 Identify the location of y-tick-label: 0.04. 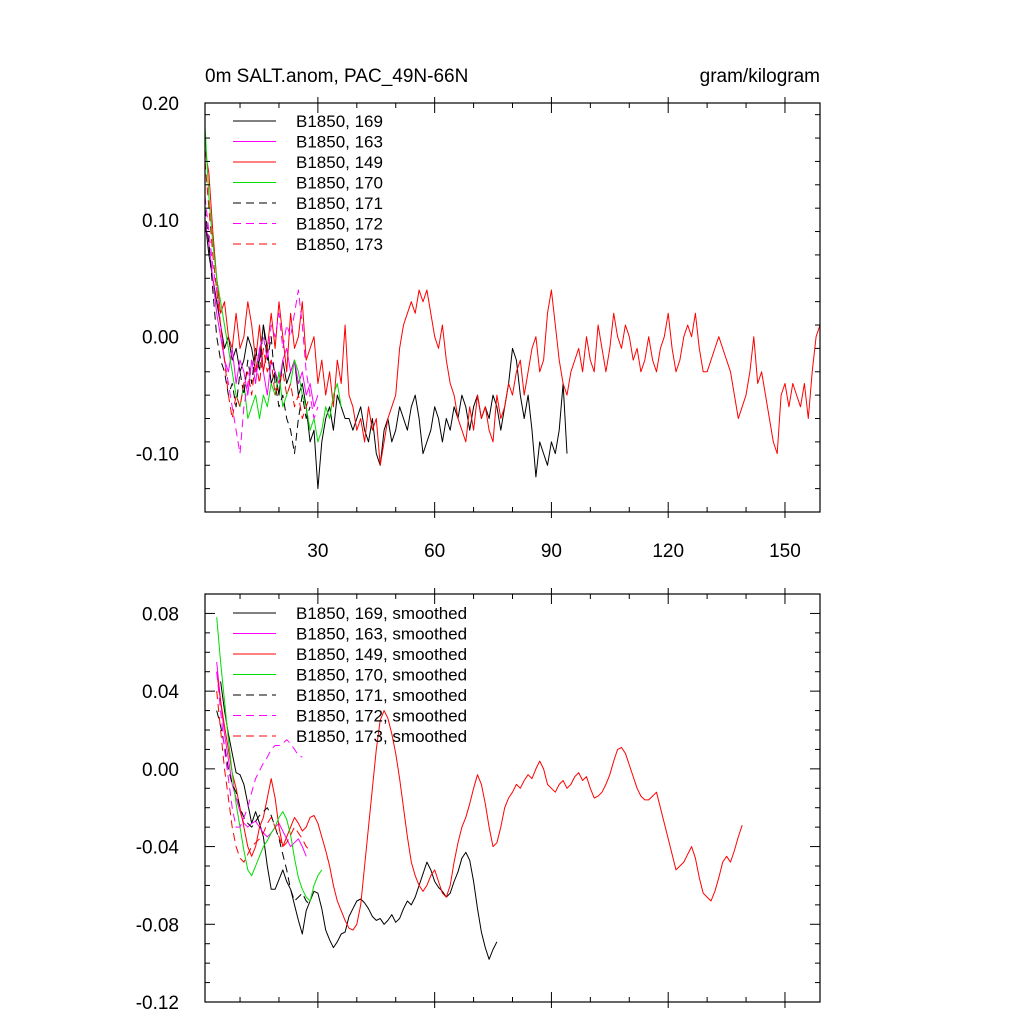
(160, 692).